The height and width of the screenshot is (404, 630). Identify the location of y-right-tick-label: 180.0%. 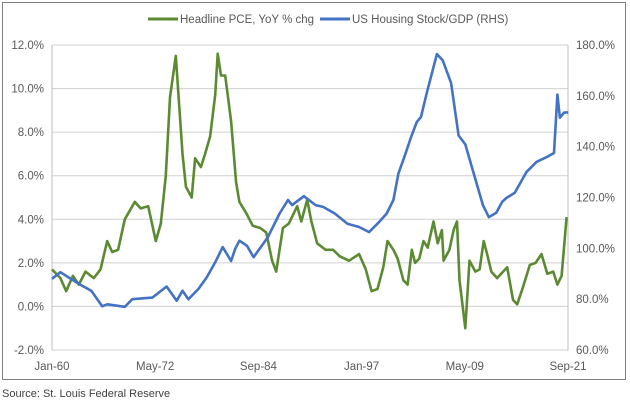
(595, 46).